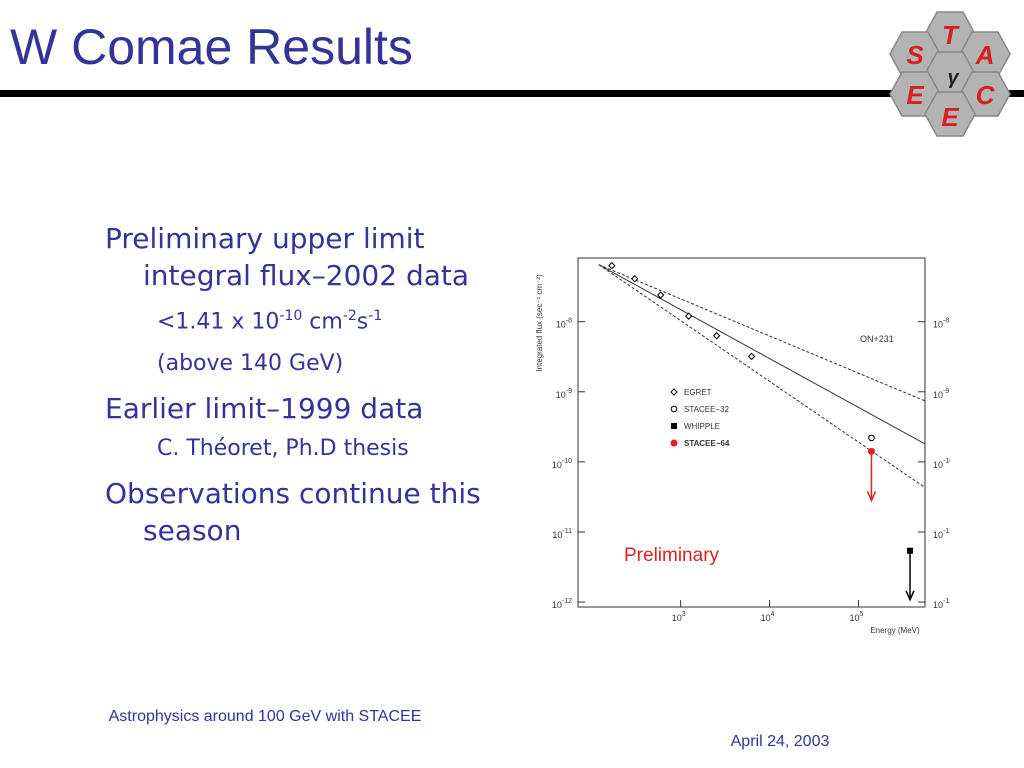 The image size is (1024, 768). What do you see at coordinates (707, 443) in the screenshot?
I see `legend-label: STACEE−64` at bounding box center [707, 443].